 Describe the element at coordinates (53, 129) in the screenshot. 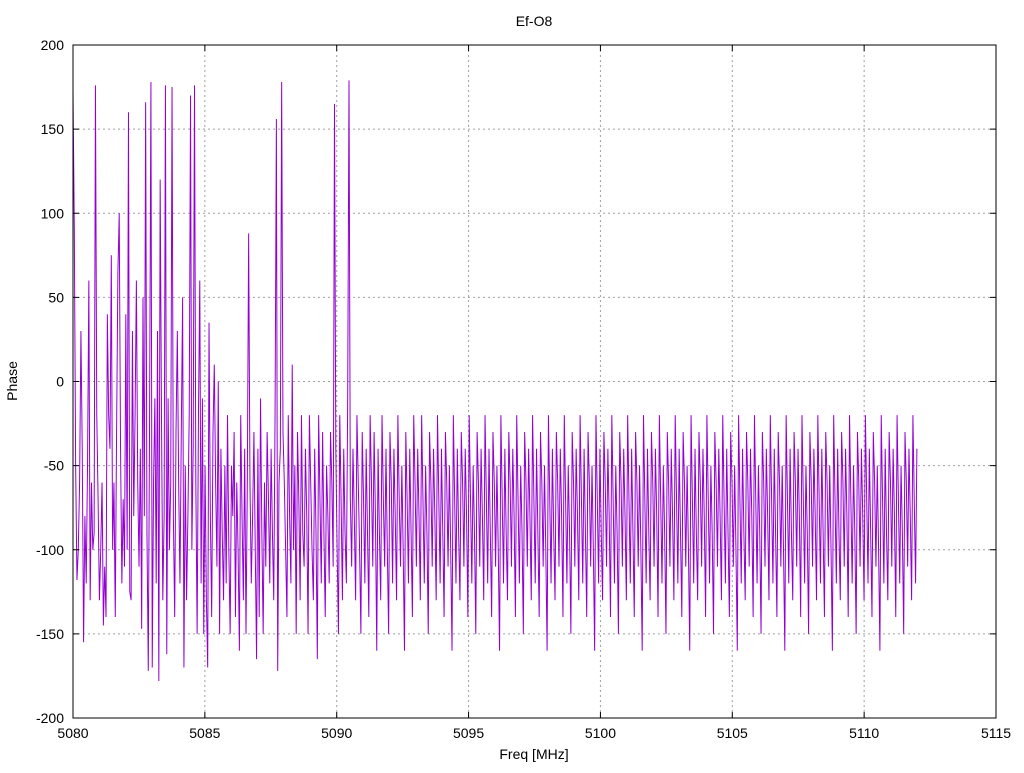

I see `y-tick-label: 150` at that location.